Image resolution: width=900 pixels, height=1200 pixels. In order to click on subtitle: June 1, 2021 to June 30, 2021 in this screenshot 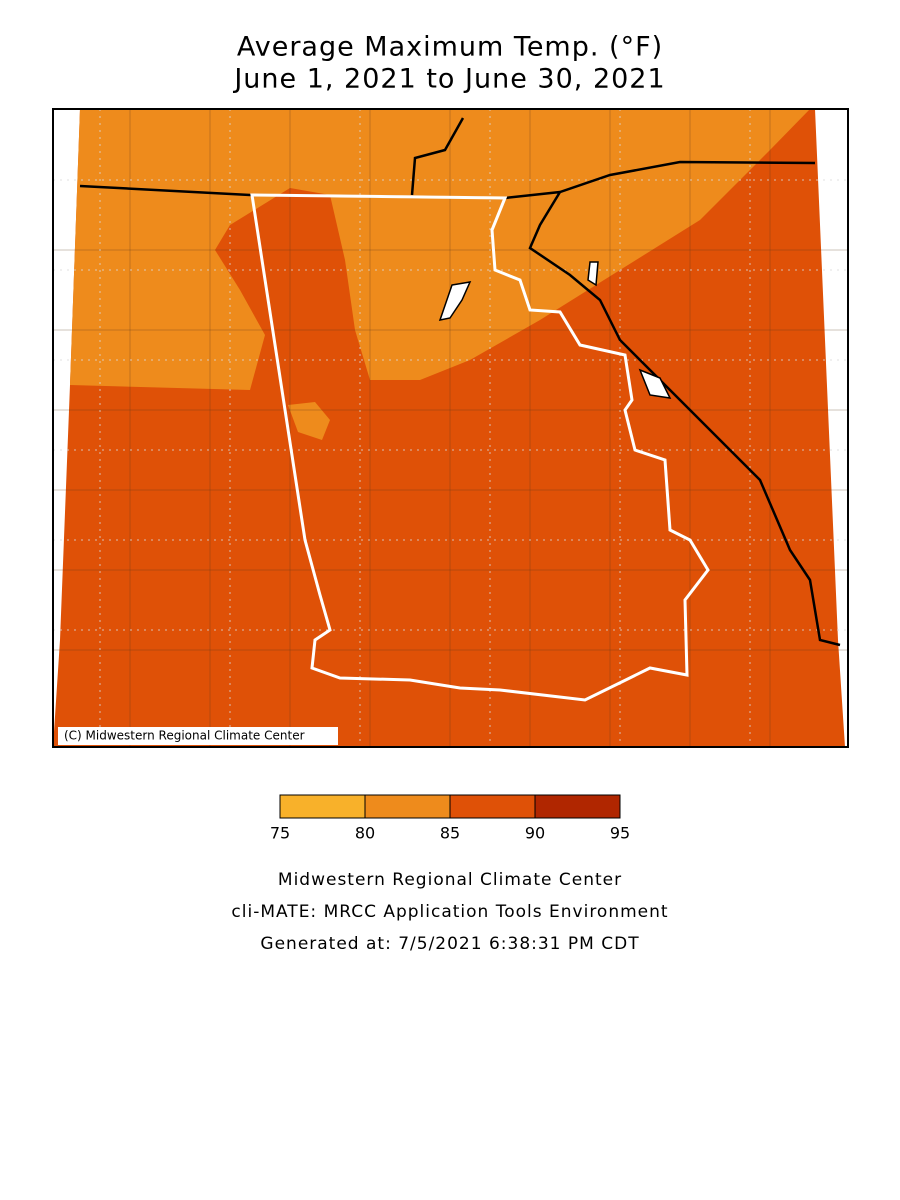, I will do `click(448, 79)`.